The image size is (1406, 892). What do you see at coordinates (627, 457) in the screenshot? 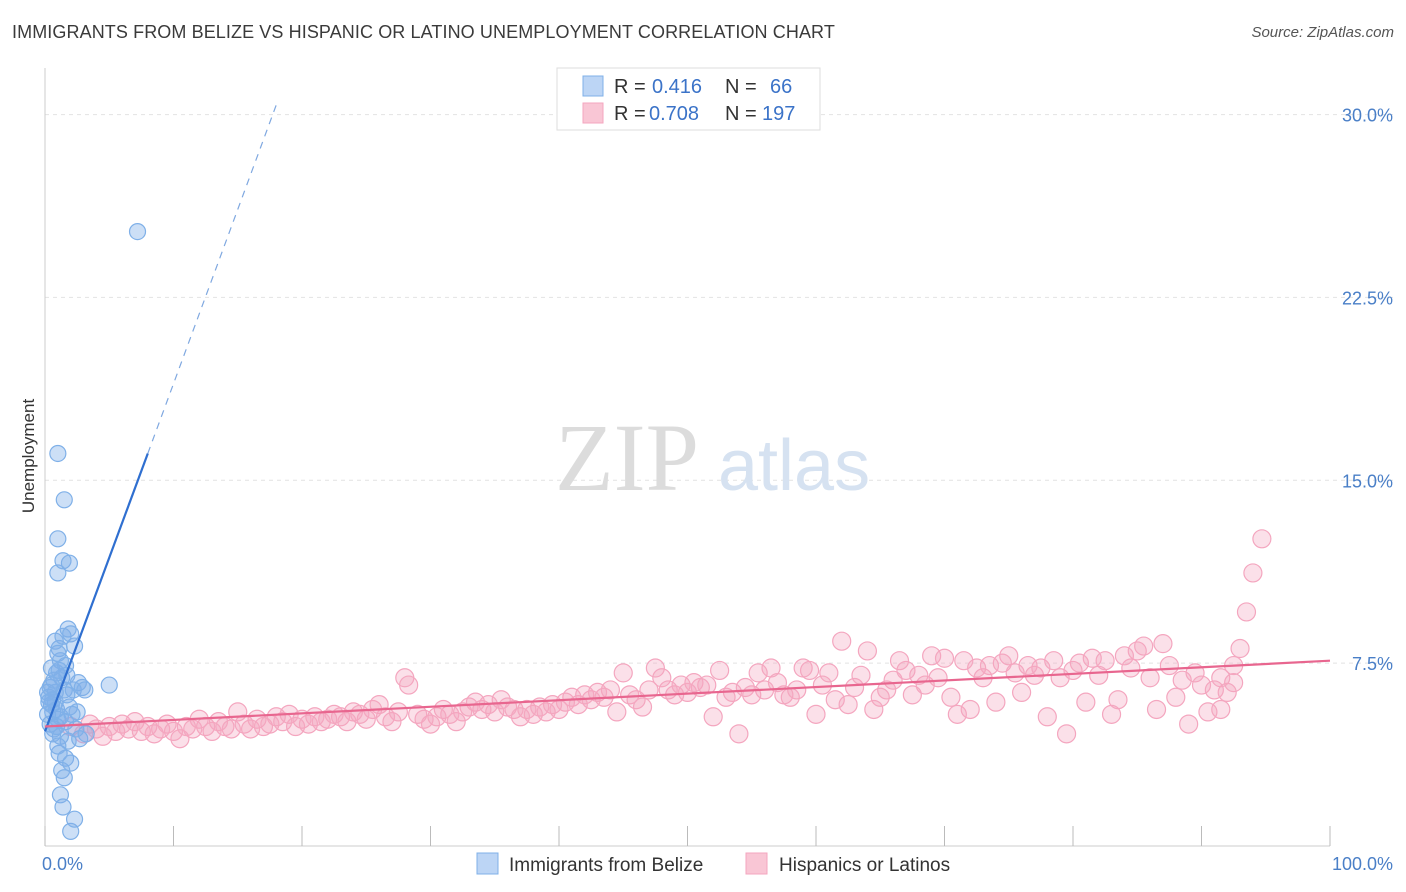
I see `watermark-zip: ZIP` at bounding box center [627, 457].